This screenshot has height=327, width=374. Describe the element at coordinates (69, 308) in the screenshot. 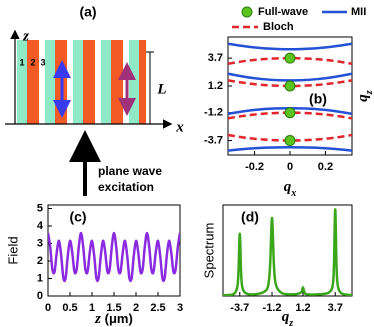

I see `x-tick-label: 0.5` at that location.